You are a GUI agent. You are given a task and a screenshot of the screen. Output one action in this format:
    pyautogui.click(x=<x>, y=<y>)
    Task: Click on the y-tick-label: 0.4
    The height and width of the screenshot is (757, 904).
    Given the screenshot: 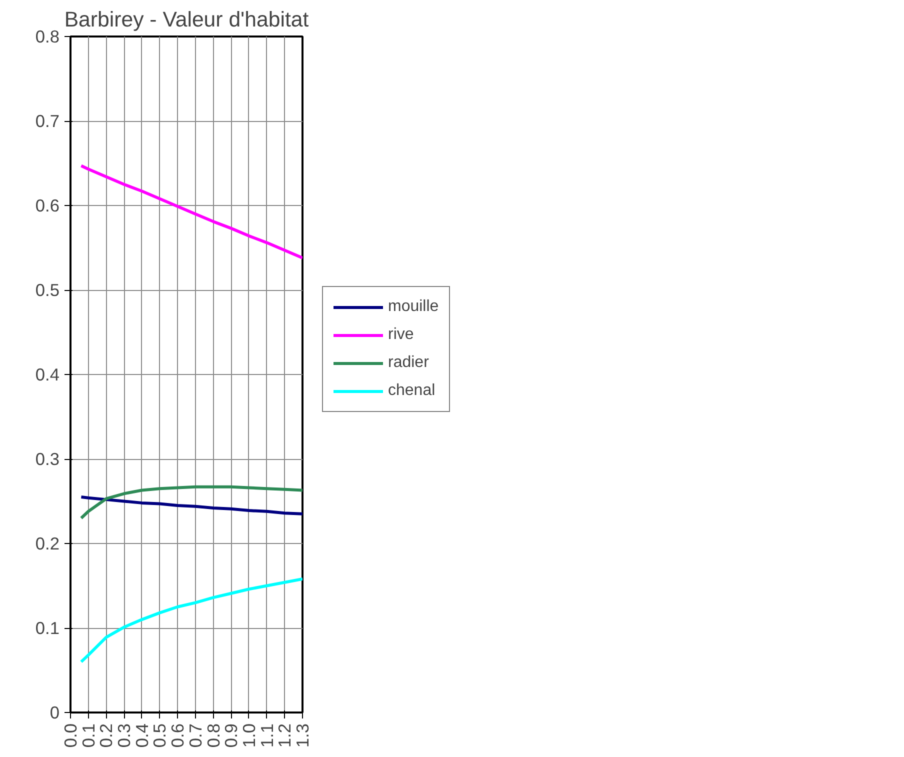 What is the action you would take?
    pyautogui.click(x=47, y=374)
    